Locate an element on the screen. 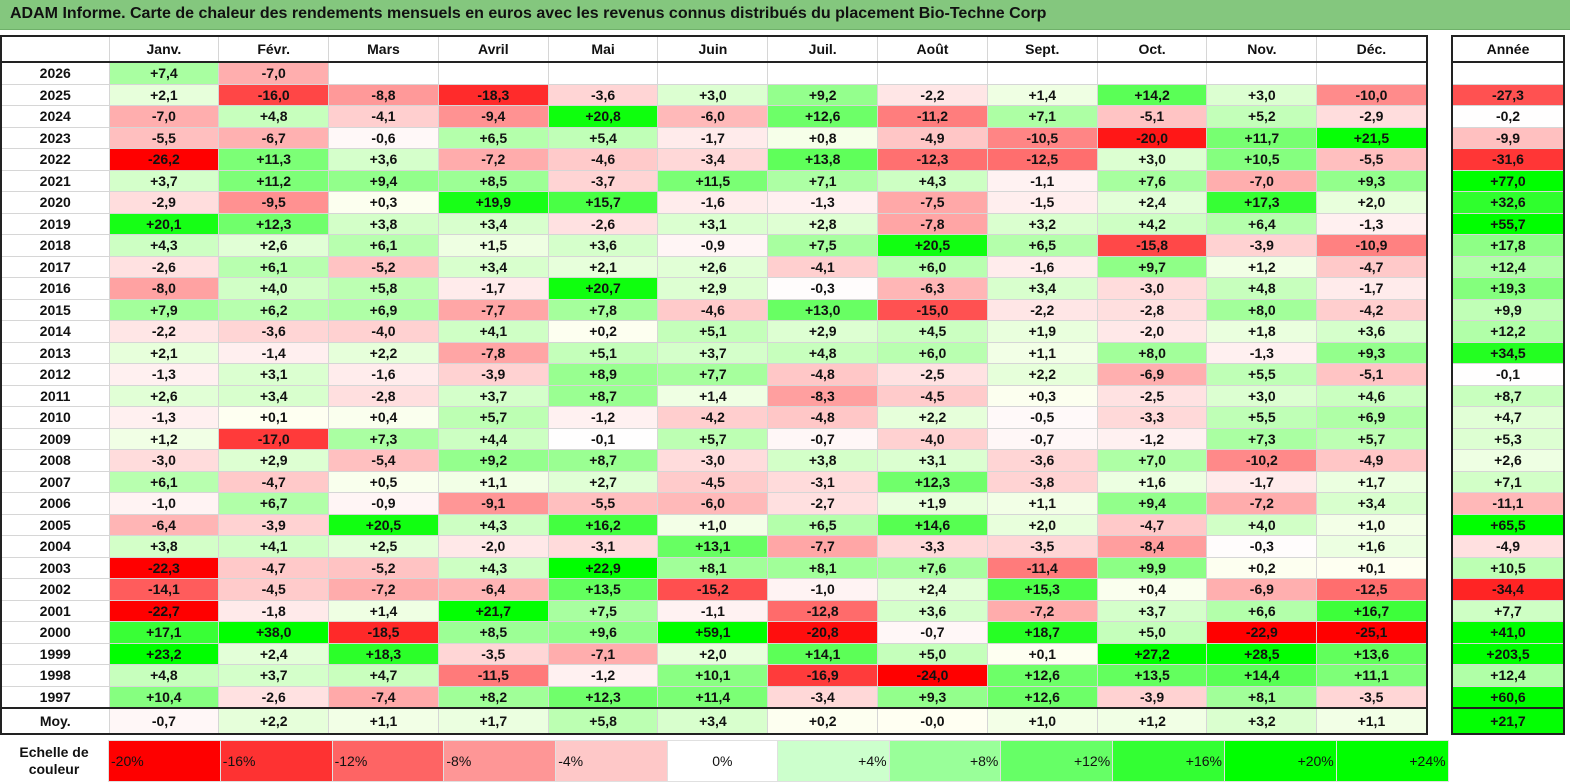  heat-cell: -0,3 is located at coordinates (823, 288).